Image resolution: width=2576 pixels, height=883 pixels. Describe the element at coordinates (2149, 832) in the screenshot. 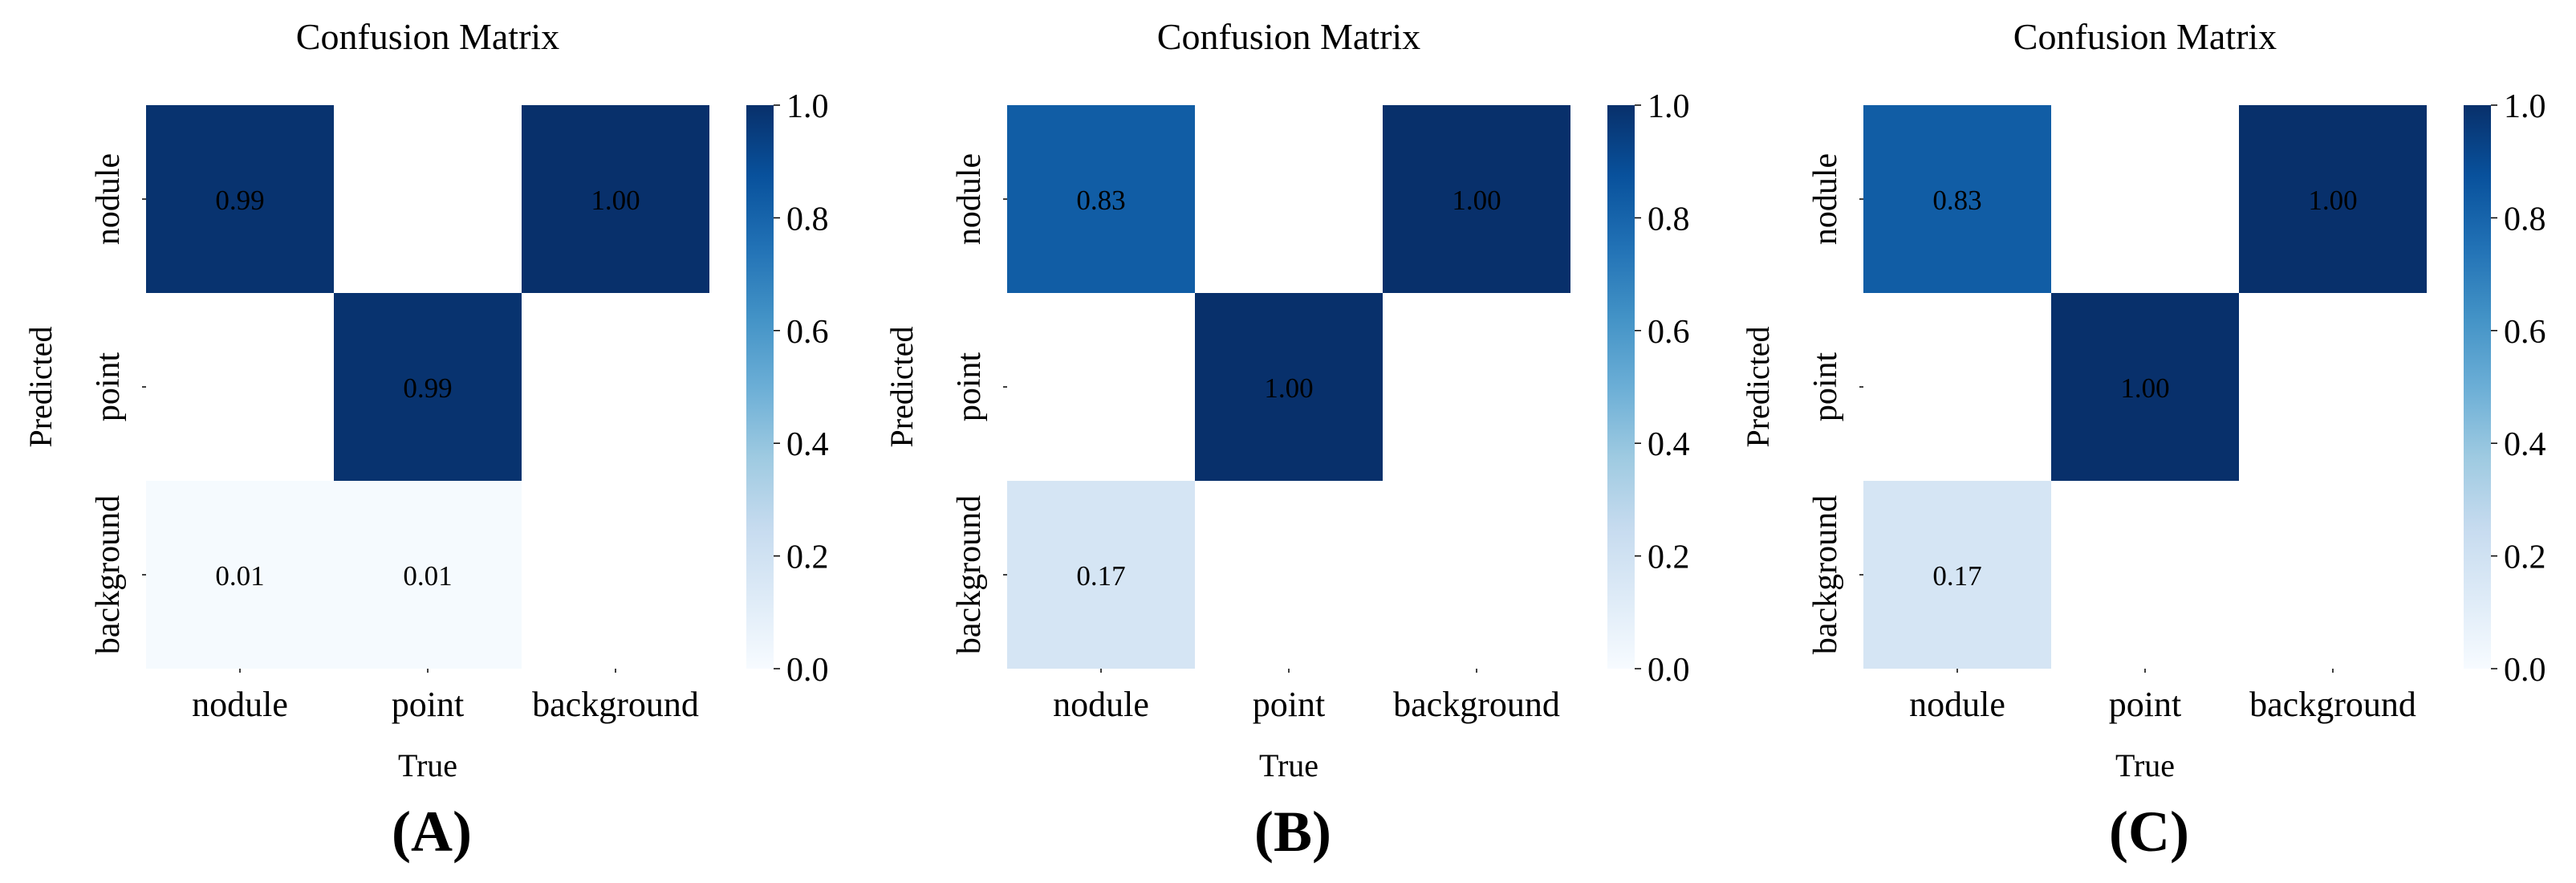

I see `panel-label: (C)` at that location.